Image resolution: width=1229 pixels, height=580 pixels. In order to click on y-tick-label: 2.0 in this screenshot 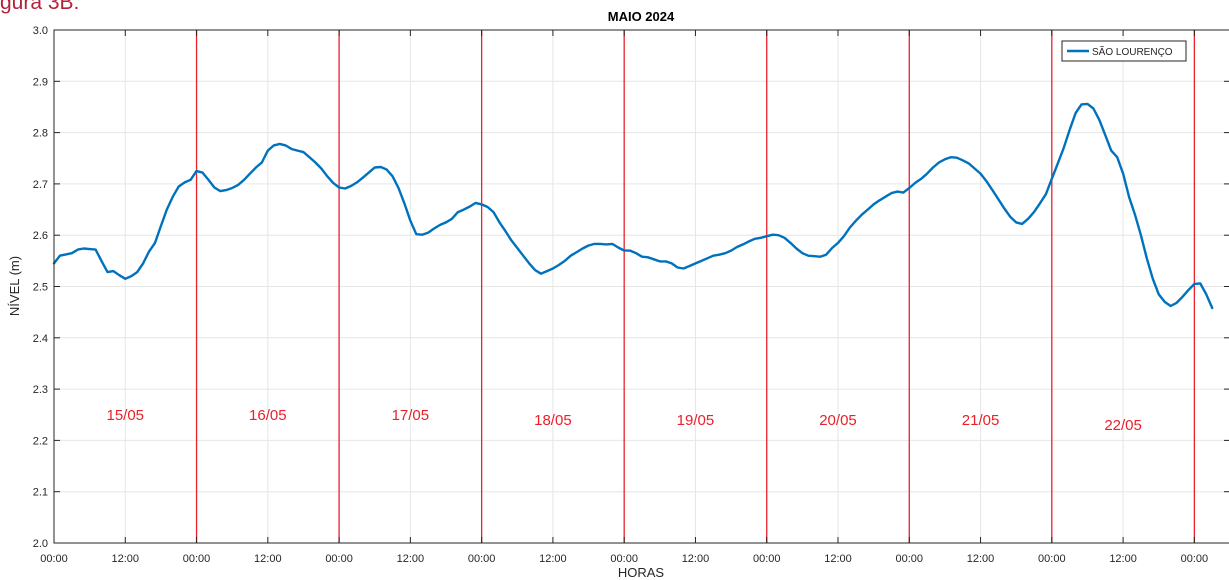, I will do `click(40, 544)`.